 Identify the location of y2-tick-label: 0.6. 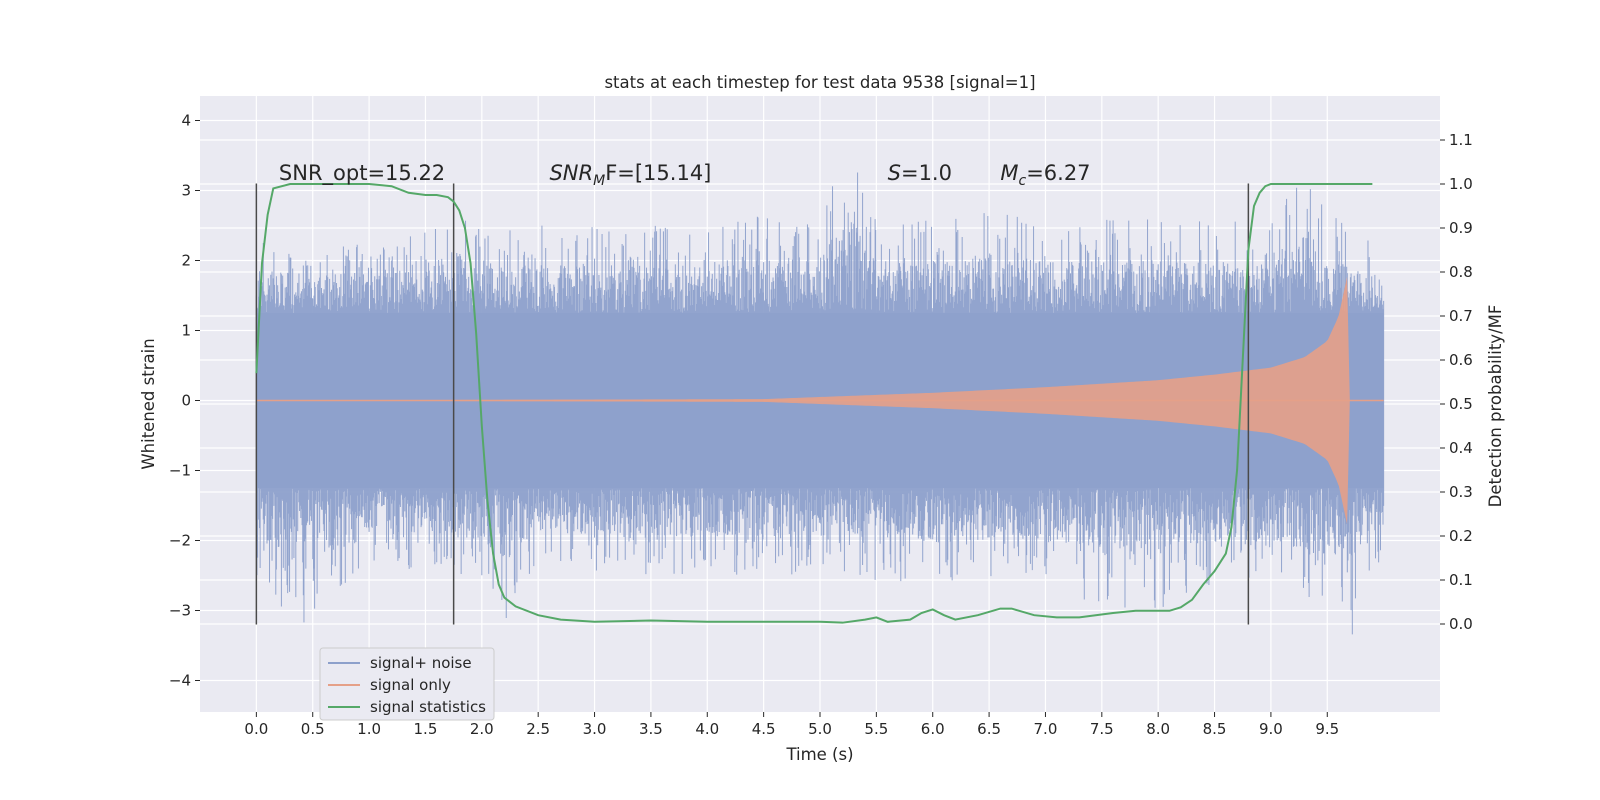
(1461, 360).